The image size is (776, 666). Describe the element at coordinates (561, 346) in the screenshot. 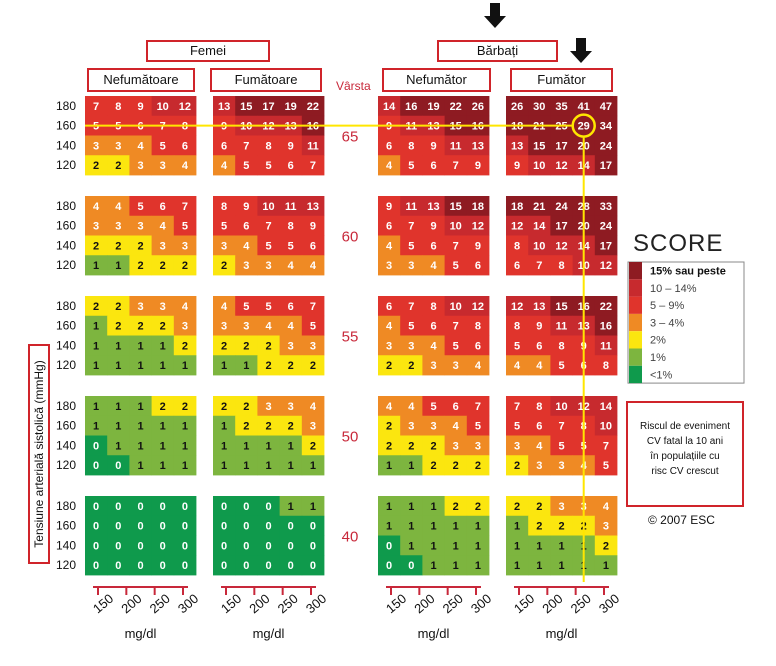

I see `risk-value: 8` at that location.